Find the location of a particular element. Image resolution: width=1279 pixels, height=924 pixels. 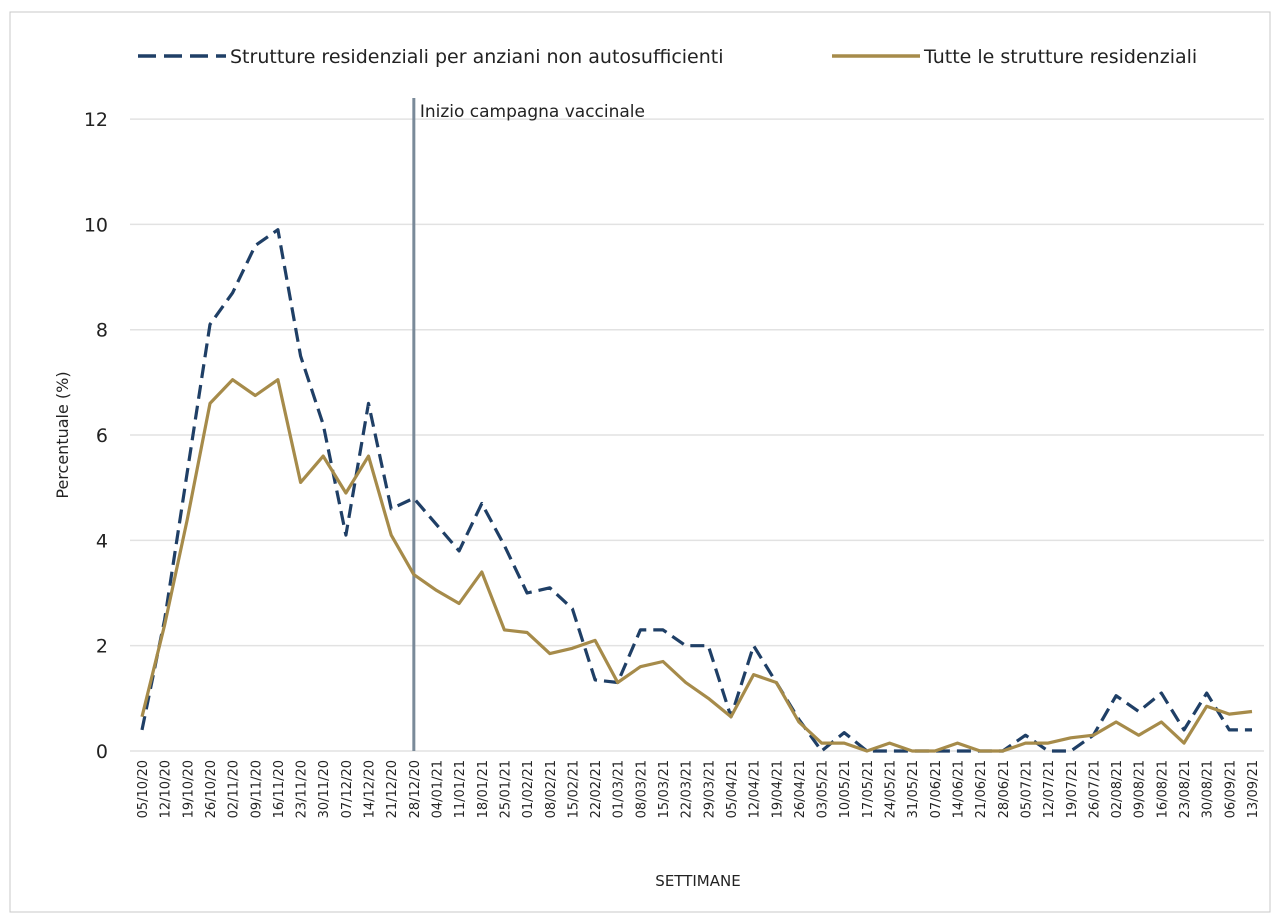

x-tick-label: 05/04/21 is located at coordinates (732, 789).